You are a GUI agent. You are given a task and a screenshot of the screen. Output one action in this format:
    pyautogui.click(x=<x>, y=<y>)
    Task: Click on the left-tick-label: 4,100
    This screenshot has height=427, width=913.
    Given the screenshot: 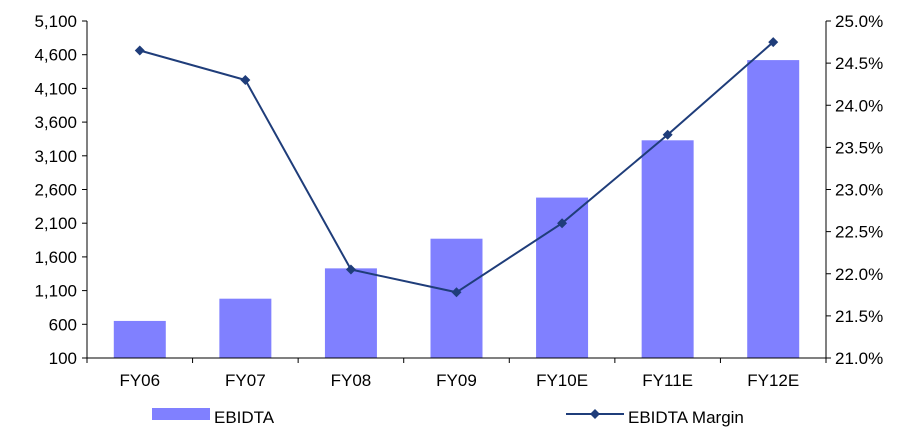 What is the action you would take?
    pyautogui.click(x=55, y=88)
    